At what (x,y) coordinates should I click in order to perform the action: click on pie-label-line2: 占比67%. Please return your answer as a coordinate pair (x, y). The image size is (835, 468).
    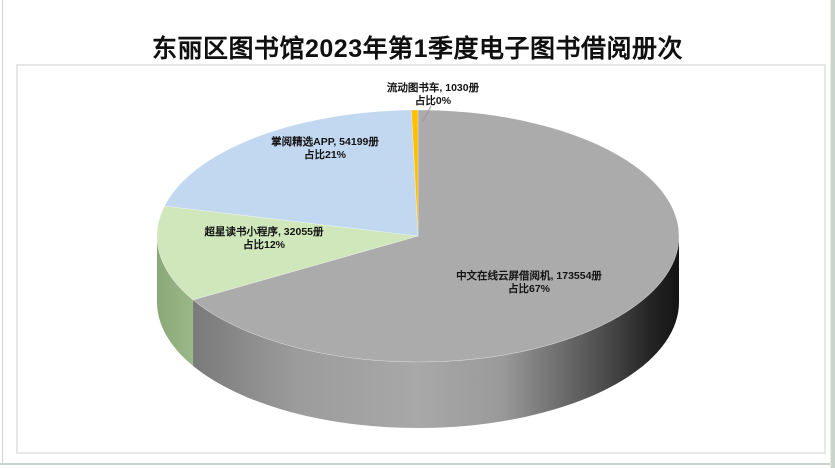
    Looking at the image, I should click on (528, 289).